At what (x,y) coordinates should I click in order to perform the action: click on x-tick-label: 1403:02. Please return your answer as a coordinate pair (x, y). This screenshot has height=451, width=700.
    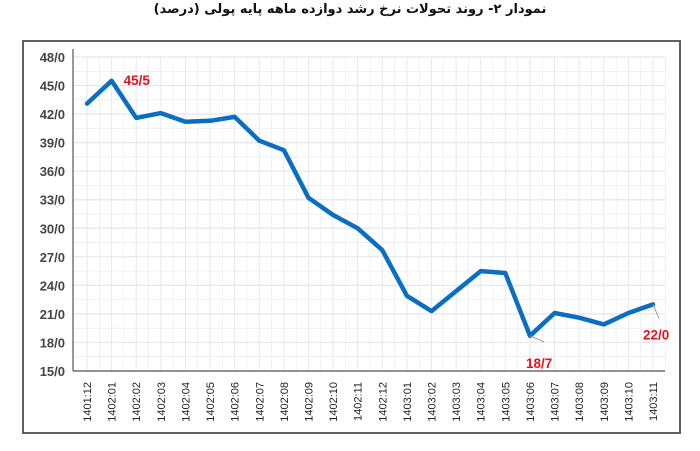
    Looking at the image, I should click on (433, 402).